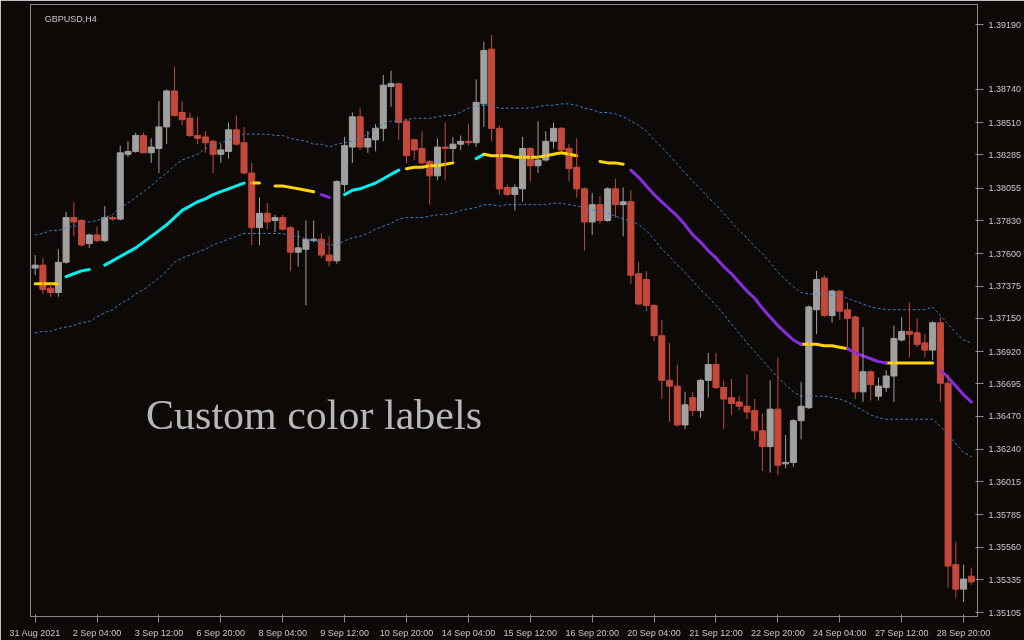 The width and height of the screenshot is (1024, 640). I want to click on x-tick-label: 2 Sep 04:00, so click(97, 632).